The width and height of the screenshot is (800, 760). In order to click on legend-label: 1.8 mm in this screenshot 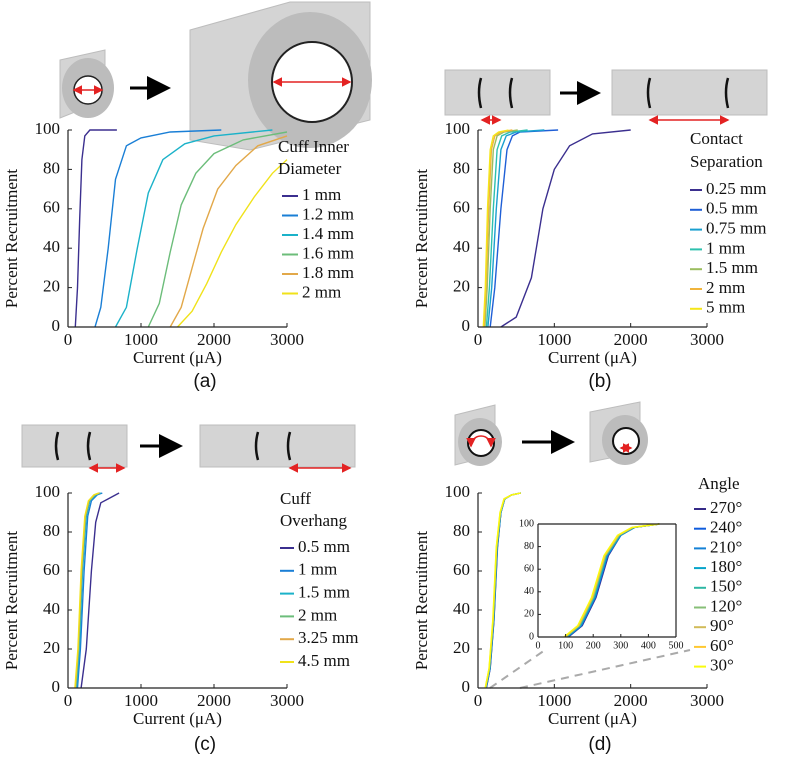, I will do `click(328, 272)`.